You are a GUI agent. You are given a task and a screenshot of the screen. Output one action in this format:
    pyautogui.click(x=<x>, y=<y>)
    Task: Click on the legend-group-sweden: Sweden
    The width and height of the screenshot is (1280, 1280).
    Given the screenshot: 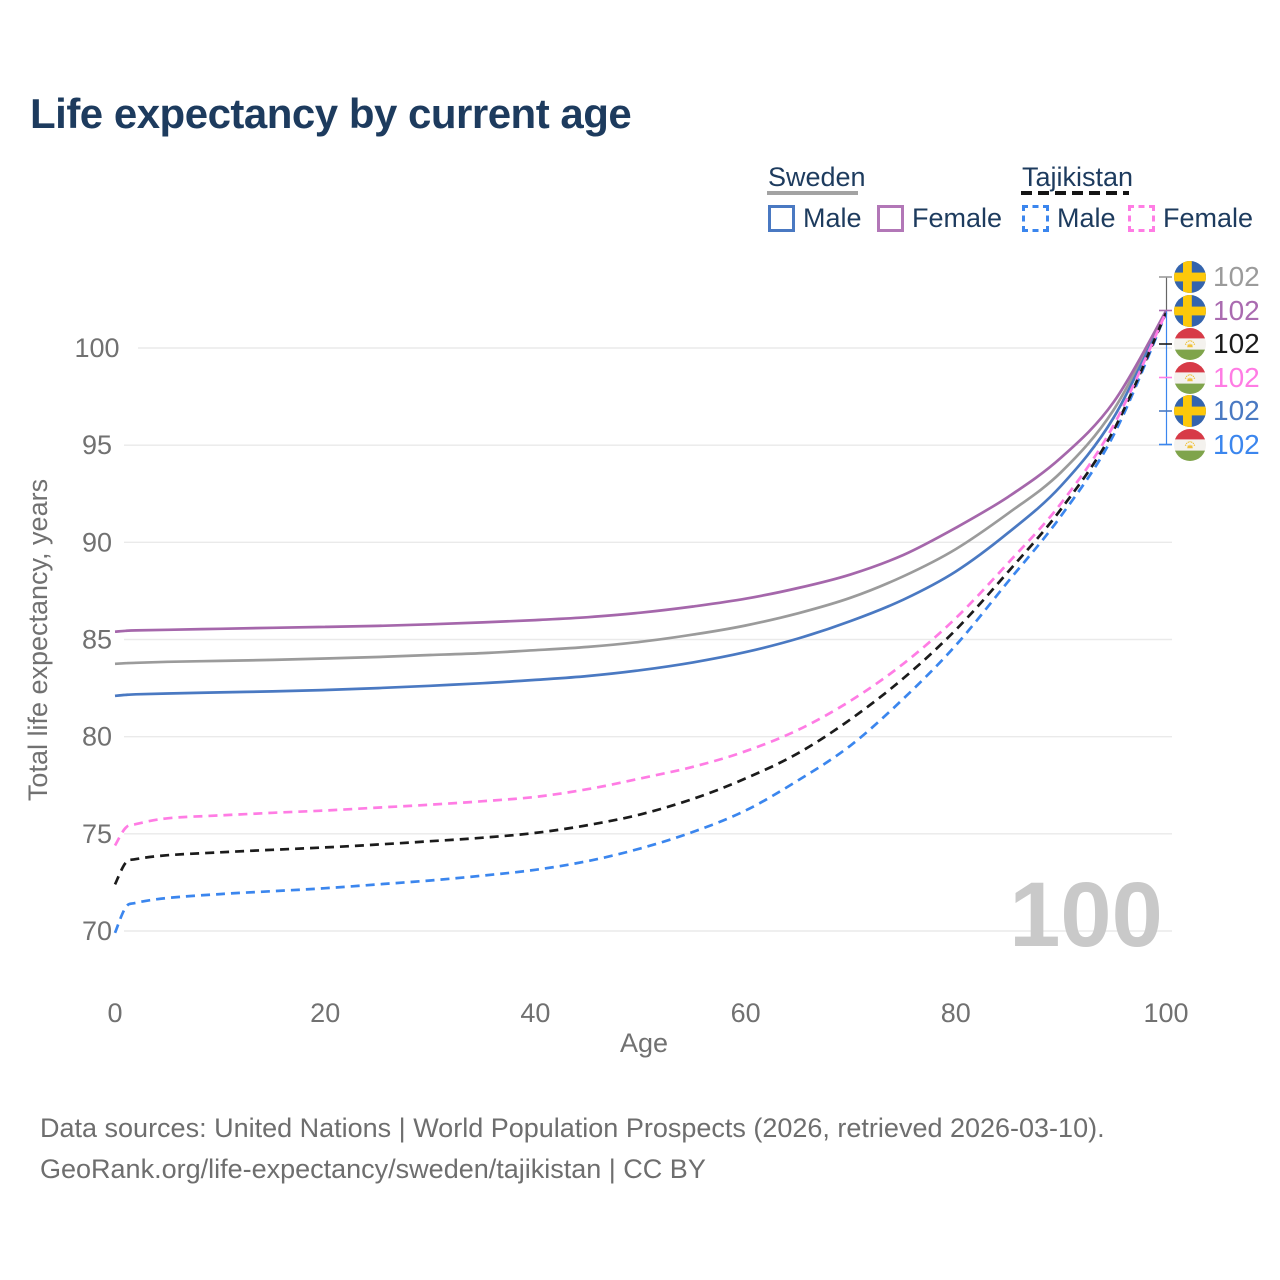 What is the action you would take?
    pyautogui.click(x=817, y=177)
    